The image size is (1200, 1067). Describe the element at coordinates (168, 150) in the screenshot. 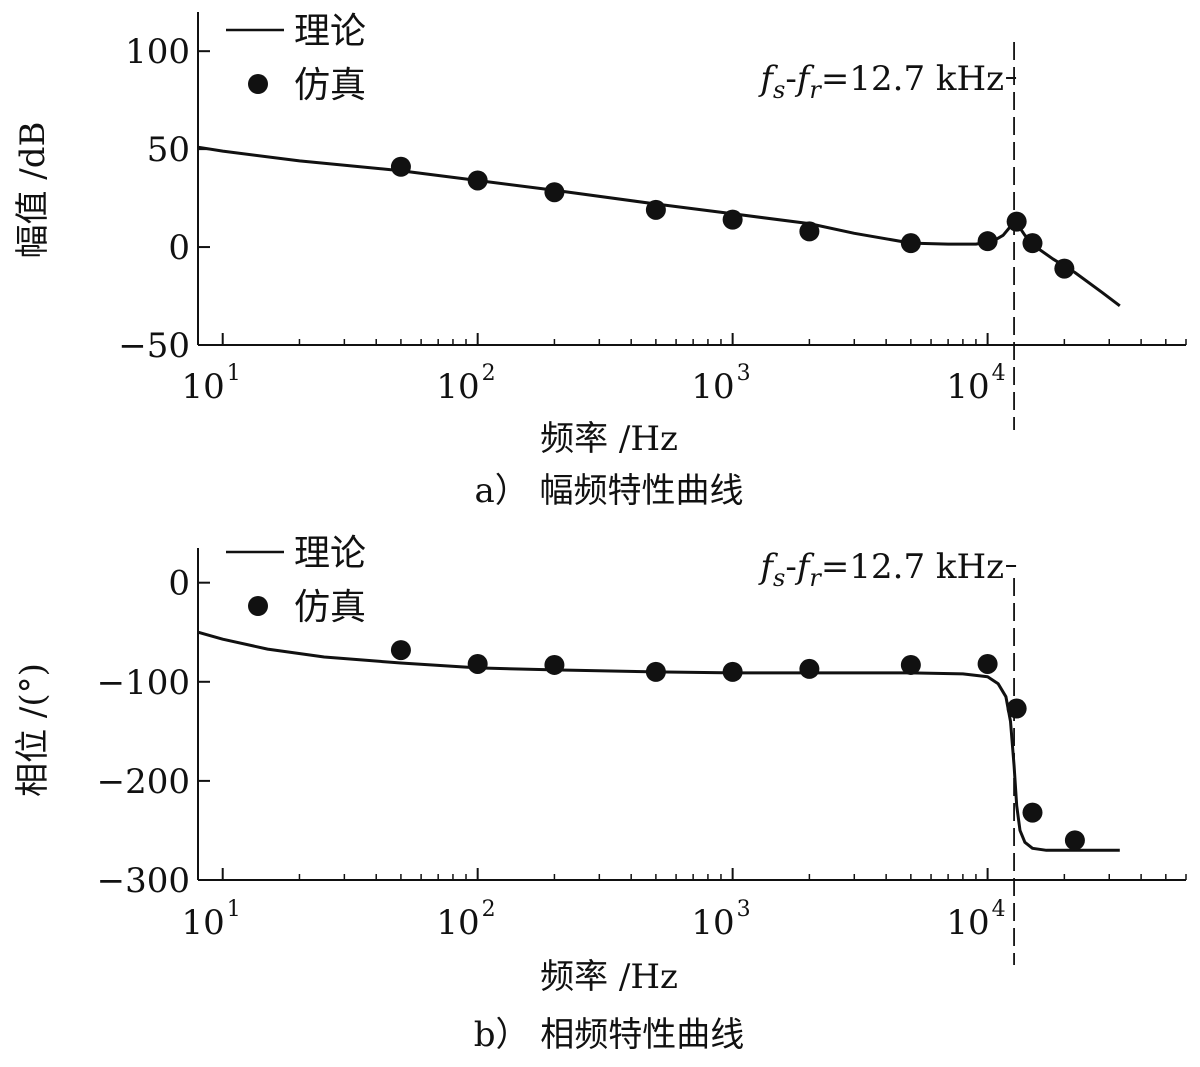

I see `y-tick-label: 50` at that location.